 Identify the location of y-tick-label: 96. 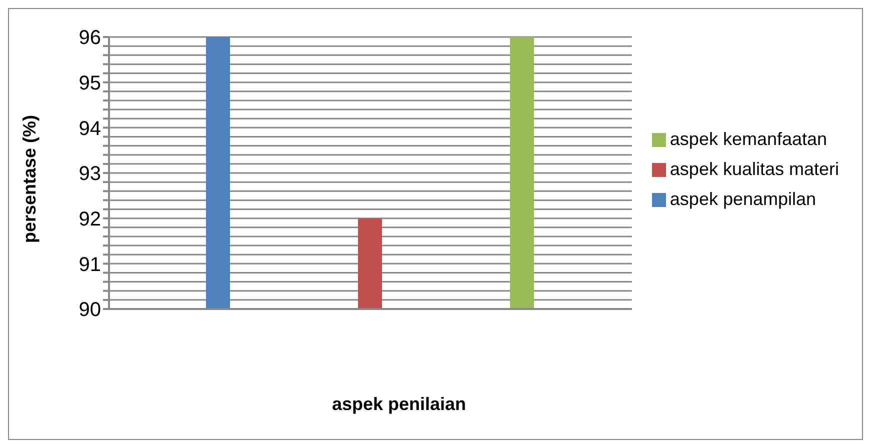
(89, 38).